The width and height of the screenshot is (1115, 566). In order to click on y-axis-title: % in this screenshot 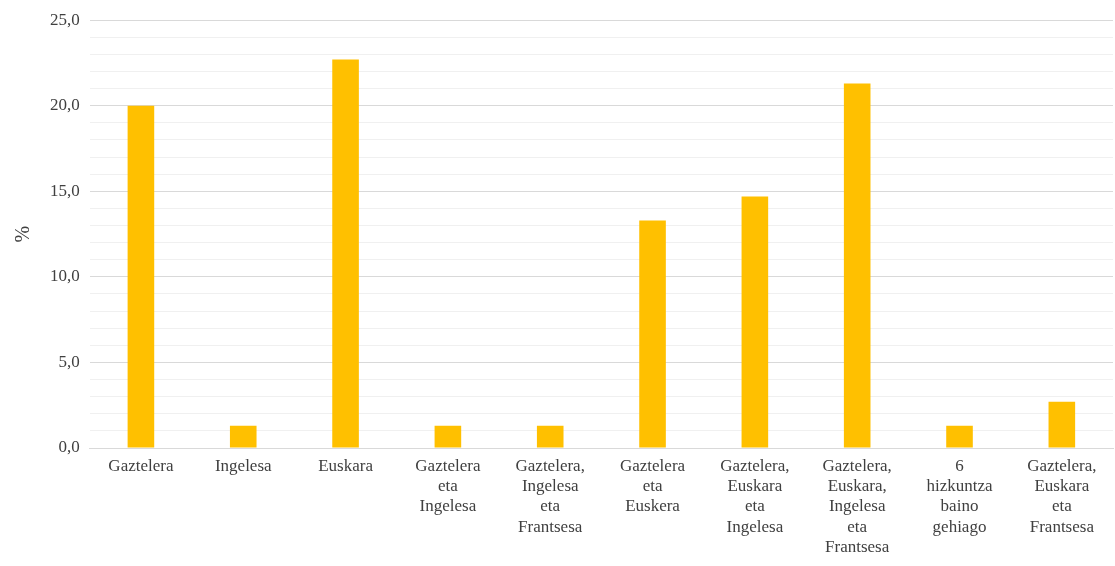, I will do `click(22, 234)`.